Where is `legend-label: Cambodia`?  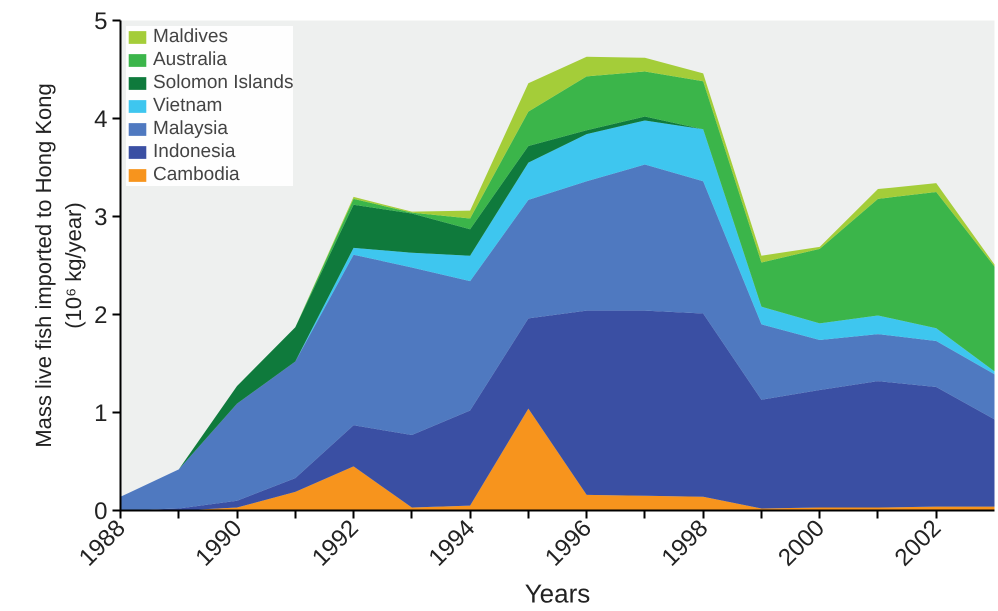
legend-label: Cambodia is located at coordinates (196, 175).